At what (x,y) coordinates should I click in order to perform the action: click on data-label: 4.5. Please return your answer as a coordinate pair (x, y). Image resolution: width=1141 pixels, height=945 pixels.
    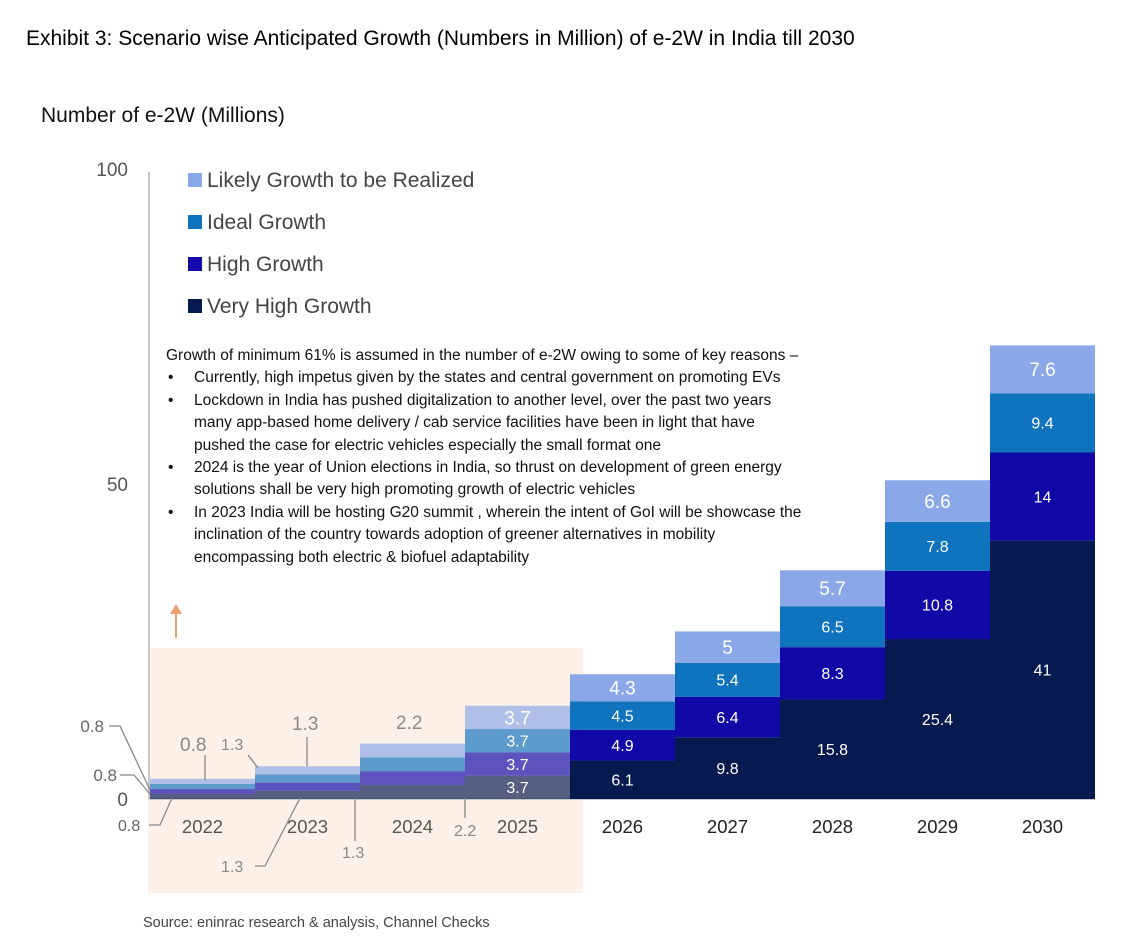
    Looking at the image, I should click on (622, 716).